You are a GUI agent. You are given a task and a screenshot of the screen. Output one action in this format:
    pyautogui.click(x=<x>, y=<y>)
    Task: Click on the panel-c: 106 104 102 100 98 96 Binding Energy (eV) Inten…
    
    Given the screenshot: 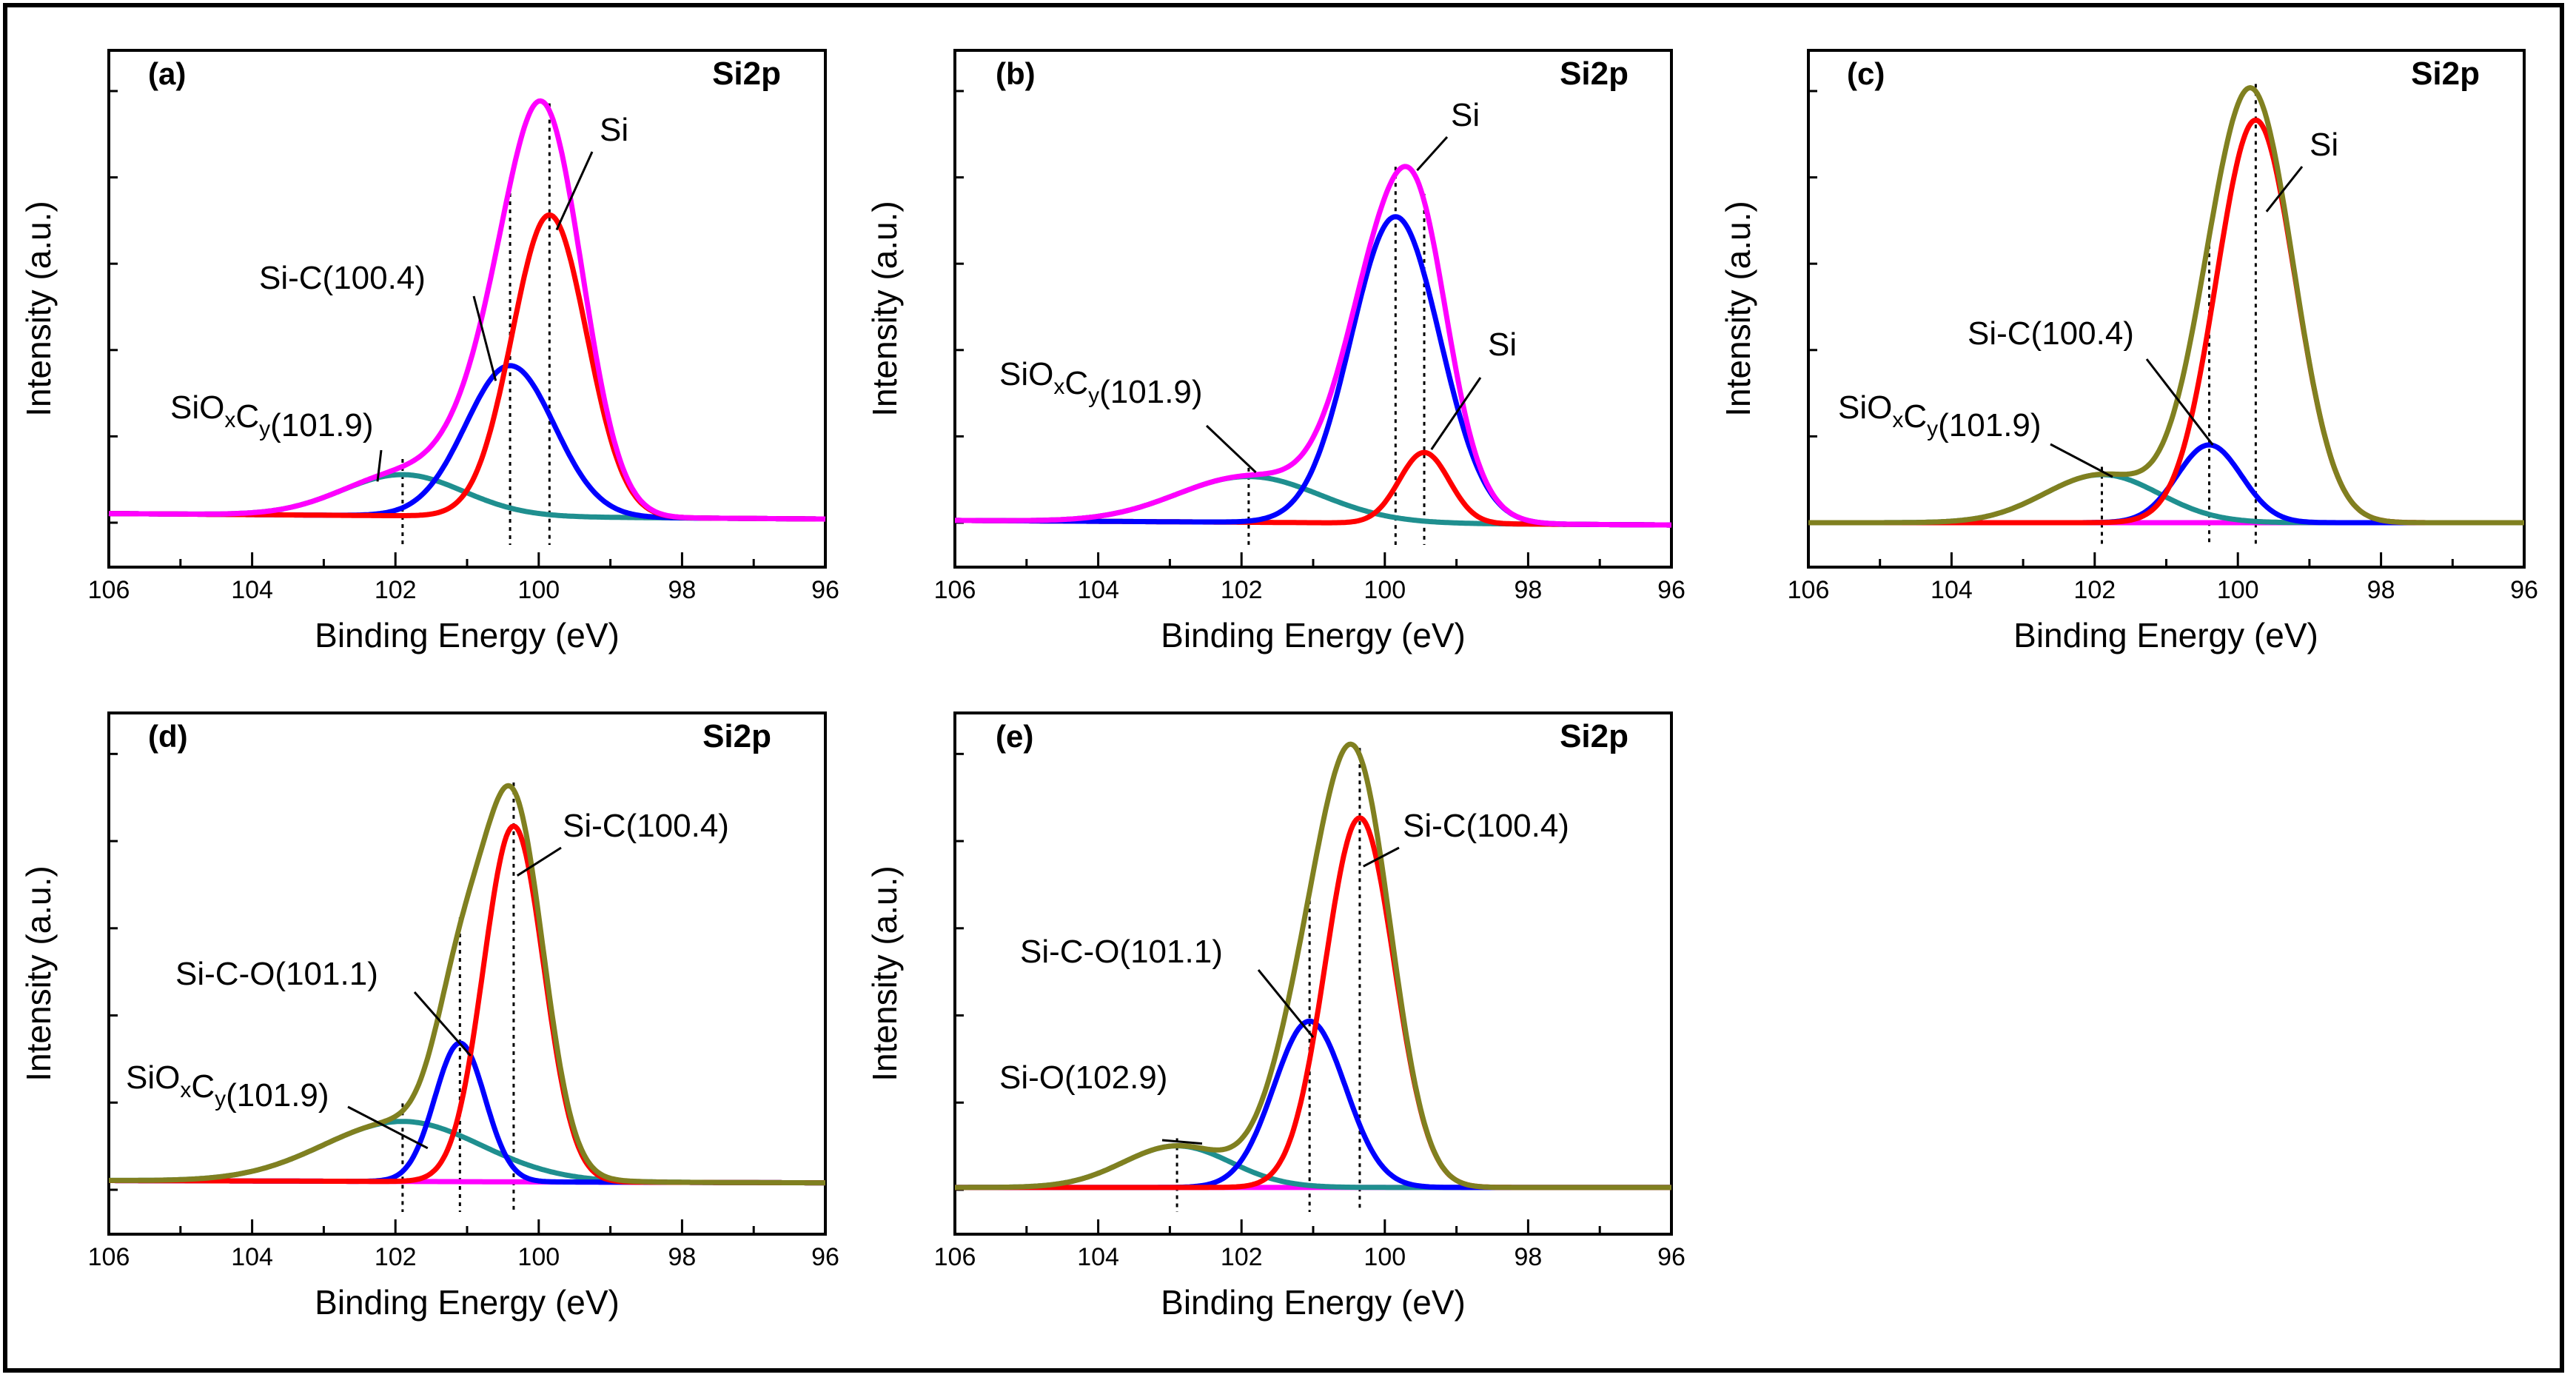 What is the action you would take?
    pyautogui.click(x=2128, y=351)
    